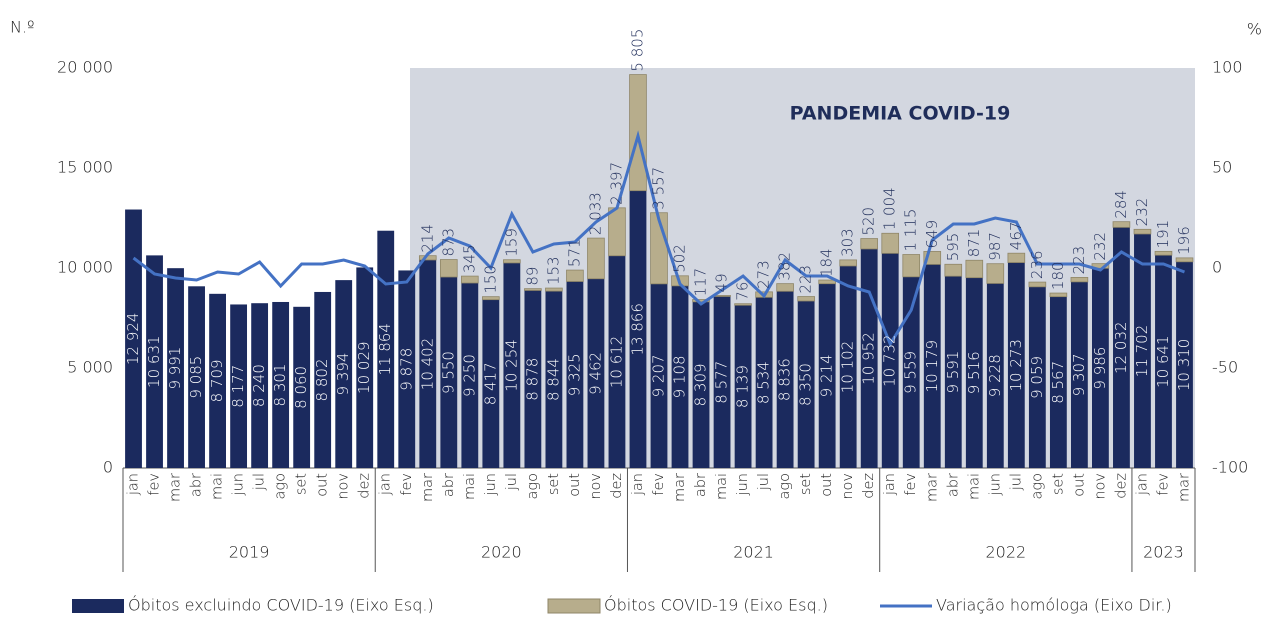 Image resolution: width=1272 pixels, height=617 pixels. I want to click on covid-label: 595, so click(953, 247).